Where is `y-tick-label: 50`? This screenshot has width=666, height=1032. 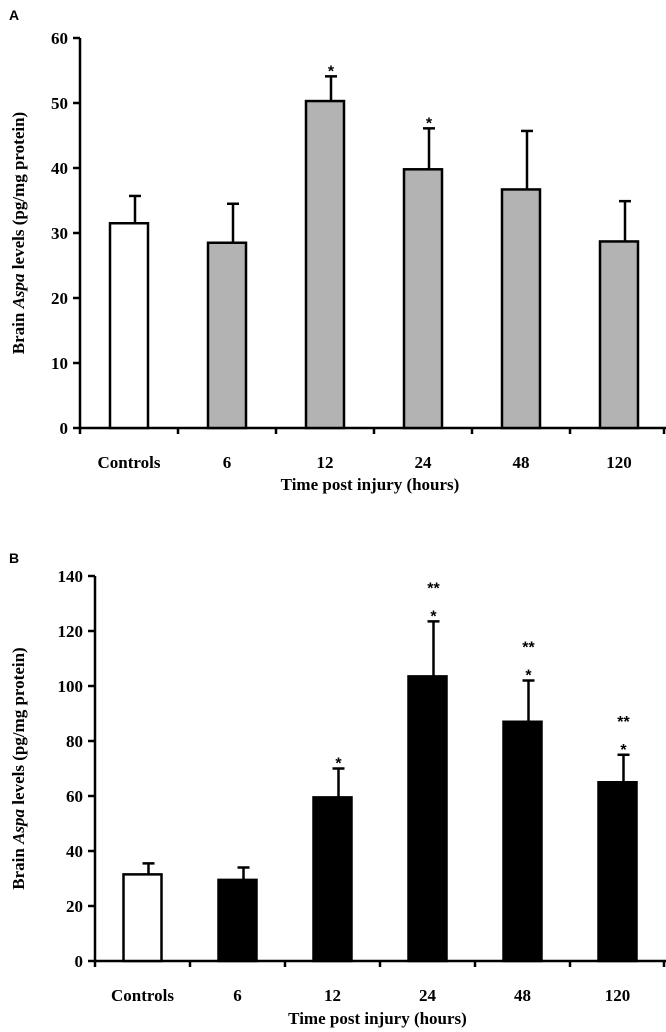 y-tick-label: 50 is located at coordinates (59, 103).